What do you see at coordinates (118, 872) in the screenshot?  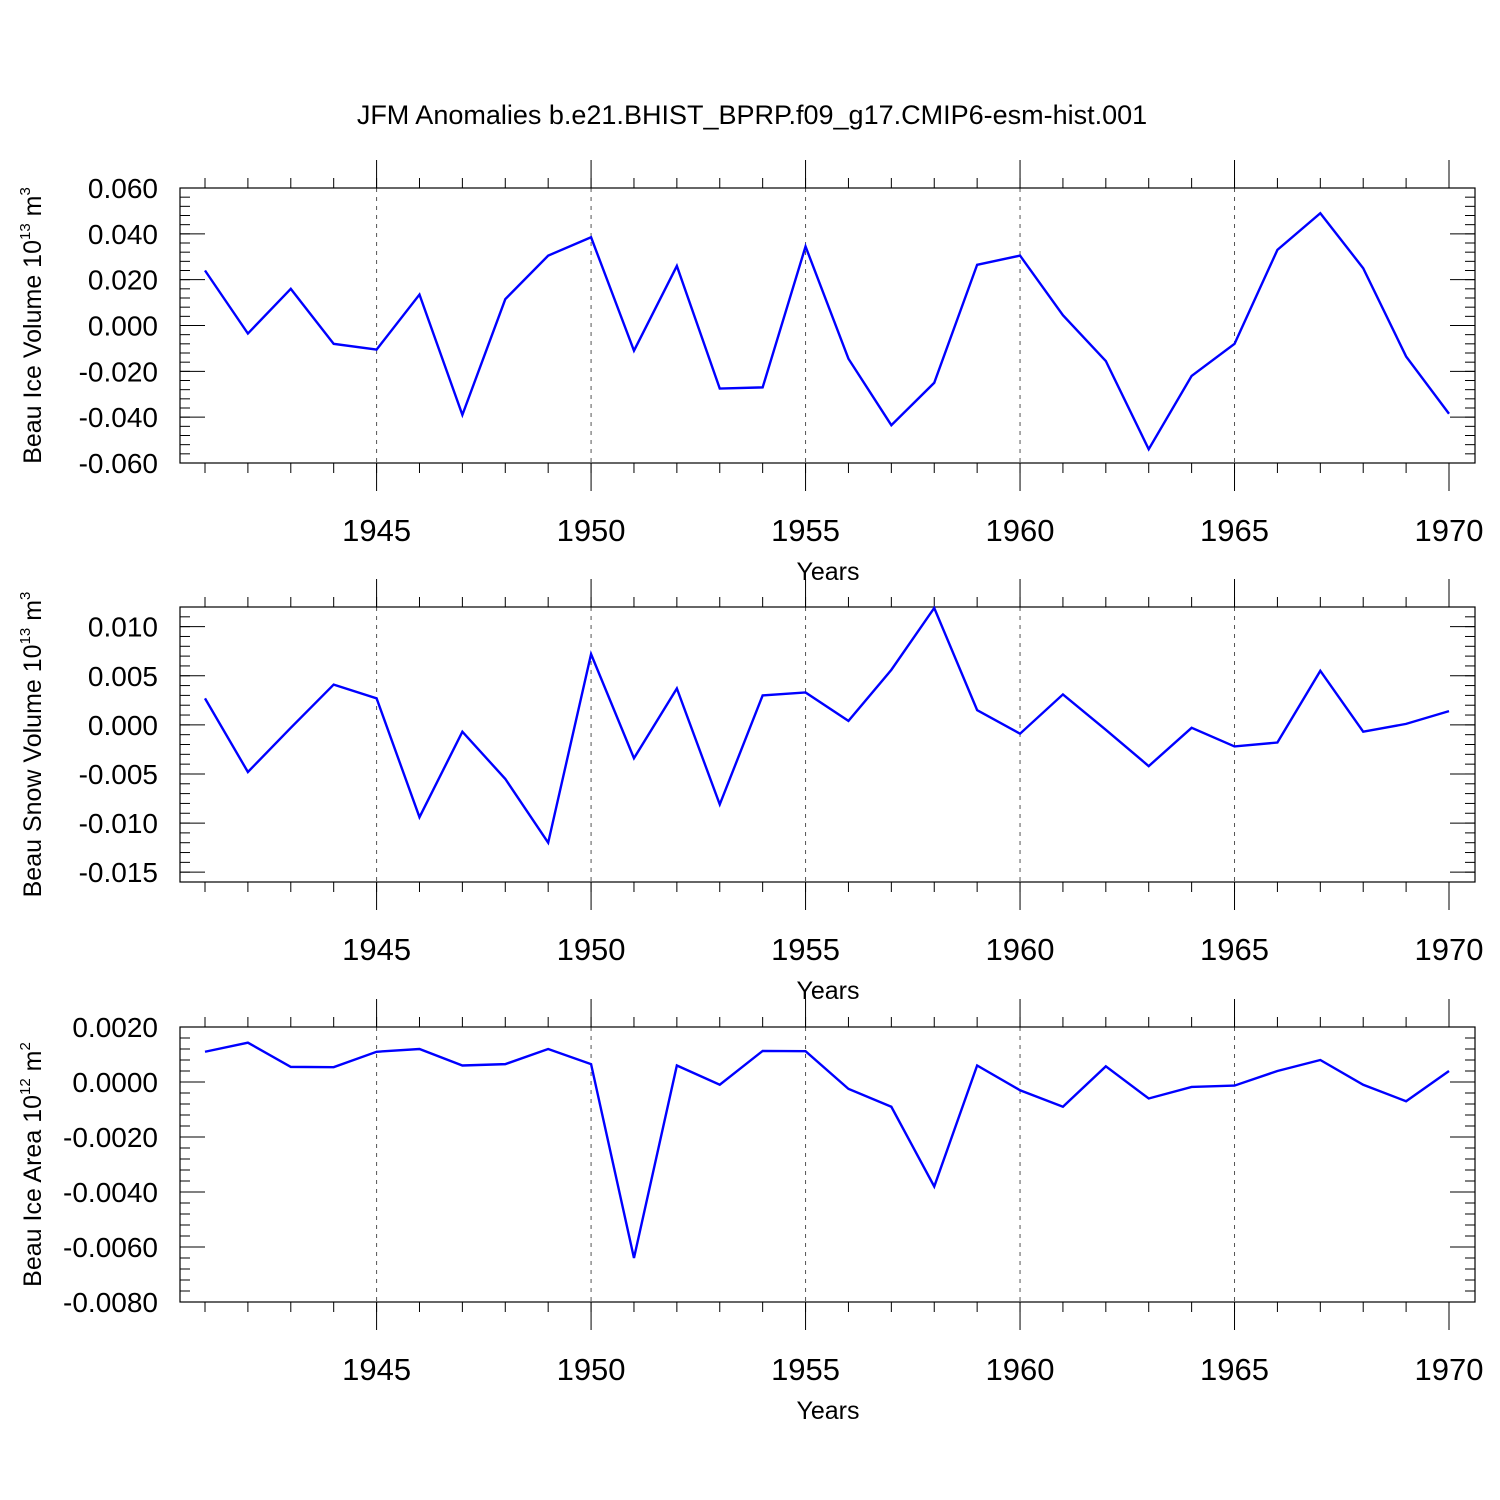 I see `y-tick-label: -0.015` at bounding box center [118, 872].